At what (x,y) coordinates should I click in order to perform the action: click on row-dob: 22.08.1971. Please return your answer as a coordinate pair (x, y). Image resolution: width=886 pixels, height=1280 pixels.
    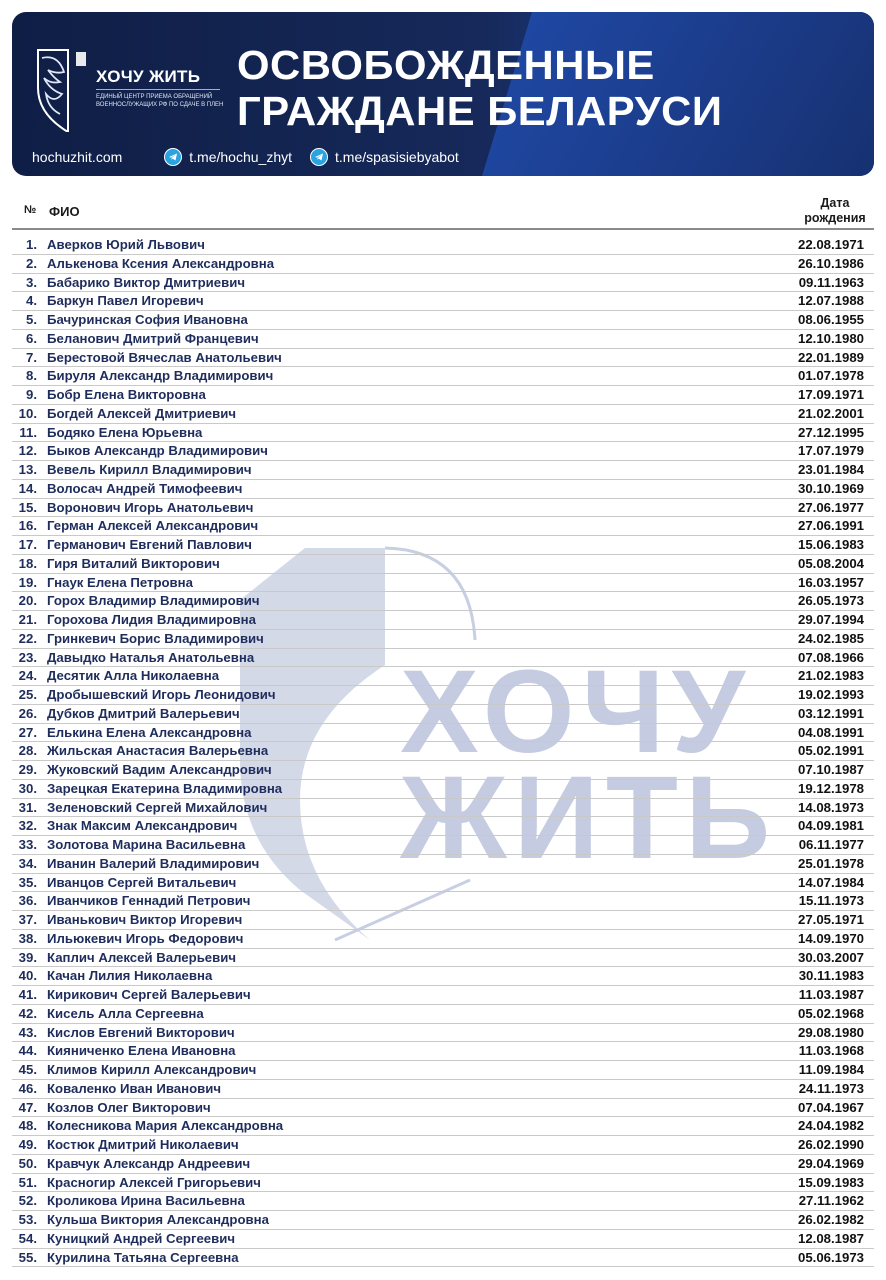
    Looking at the image, I should click on (830, 244).